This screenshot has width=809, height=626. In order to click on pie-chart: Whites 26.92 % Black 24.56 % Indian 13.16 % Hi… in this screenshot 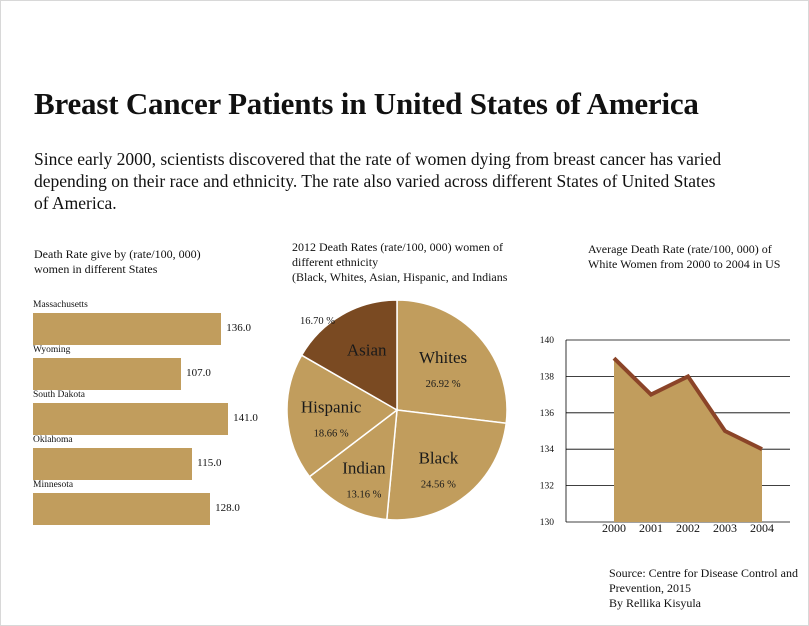, I will do `click(397, 410)`.